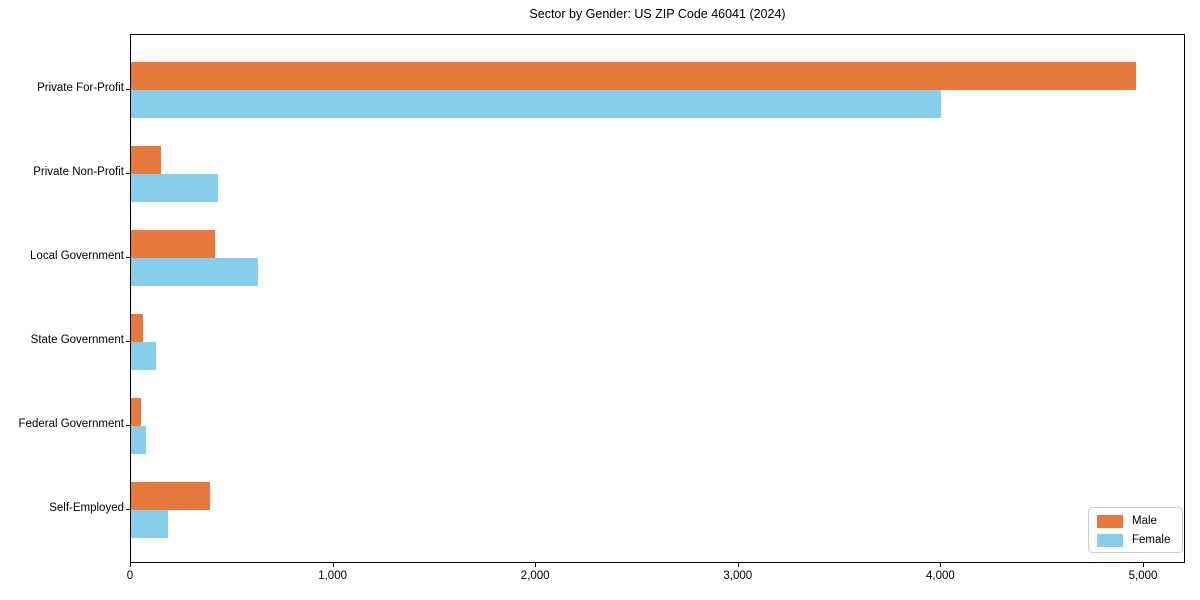 The image size is (1200, 600). I want to click on legend-swatch-female, so click(1110, 540).